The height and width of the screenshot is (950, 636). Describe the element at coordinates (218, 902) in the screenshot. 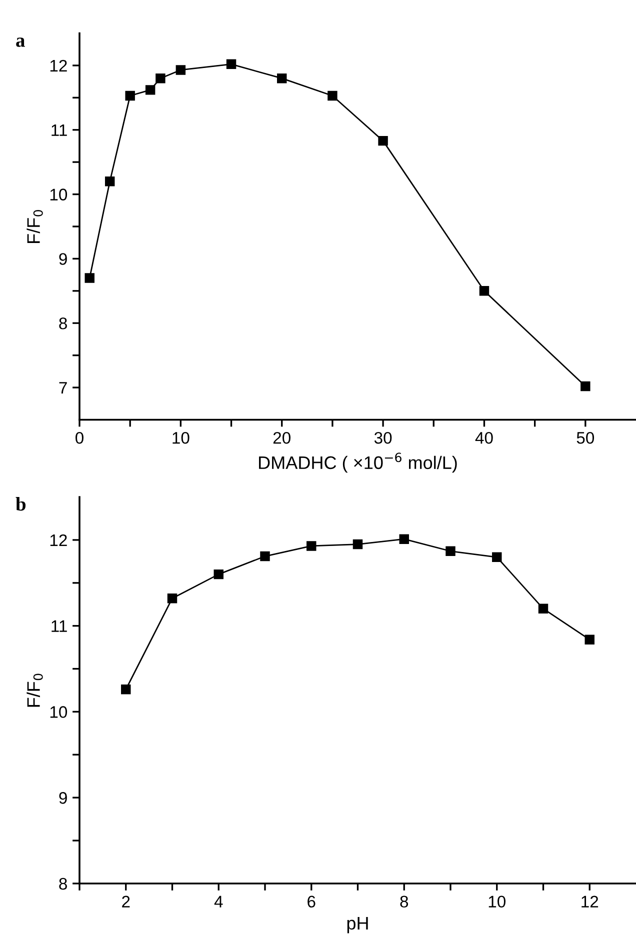

I see `x-tick-label: 4` at that location.